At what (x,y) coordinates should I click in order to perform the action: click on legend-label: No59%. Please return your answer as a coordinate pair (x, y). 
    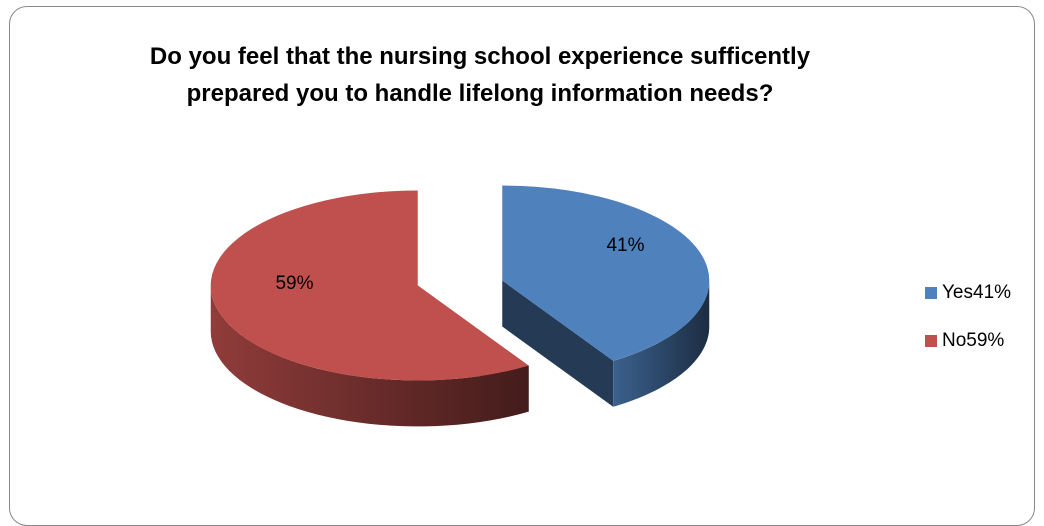
    Looking at the image, I should click on (973, 340).